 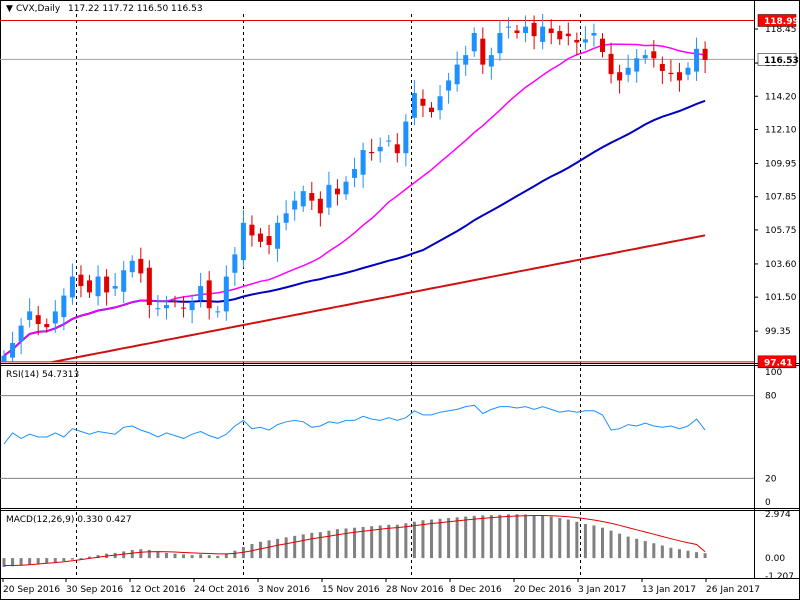 I want to click on price-tick-label-9: 99.35, so click(x=778, y=332).